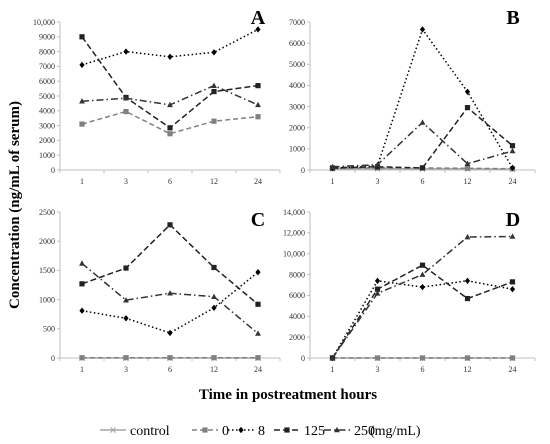 The image size is (550, 444). What do you see at coordinates (49, 329) in the screenshot?
I see `y-tick-label: 500` at bounding box center [49, 329].